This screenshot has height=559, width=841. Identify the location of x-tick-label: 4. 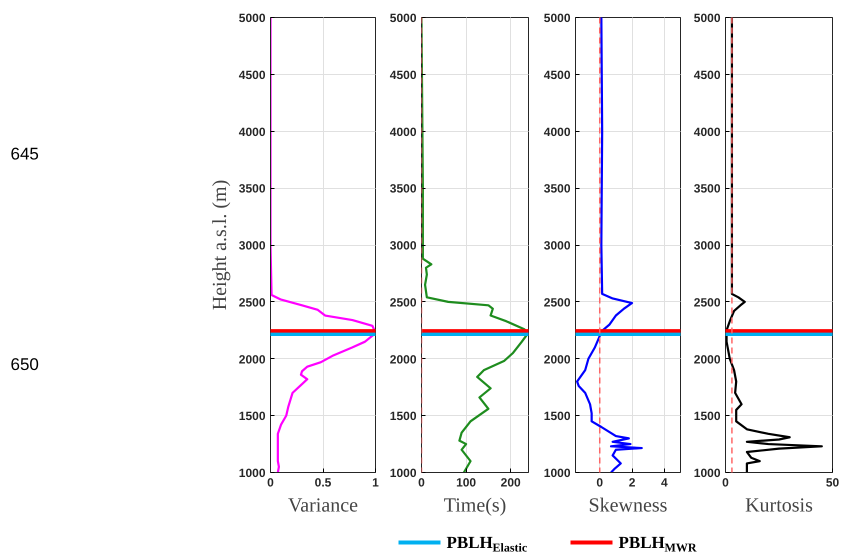
(664, 483).